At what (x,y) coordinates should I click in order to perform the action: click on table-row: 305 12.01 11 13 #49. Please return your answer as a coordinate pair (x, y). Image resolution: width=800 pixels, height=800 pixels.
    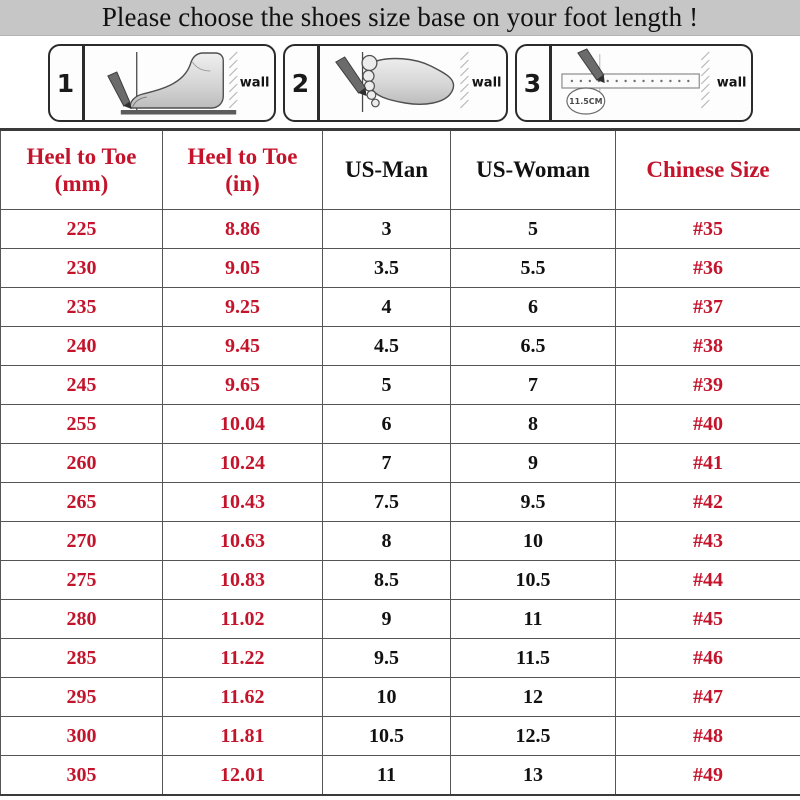
    Looking at the image, I should click on (400, 775).